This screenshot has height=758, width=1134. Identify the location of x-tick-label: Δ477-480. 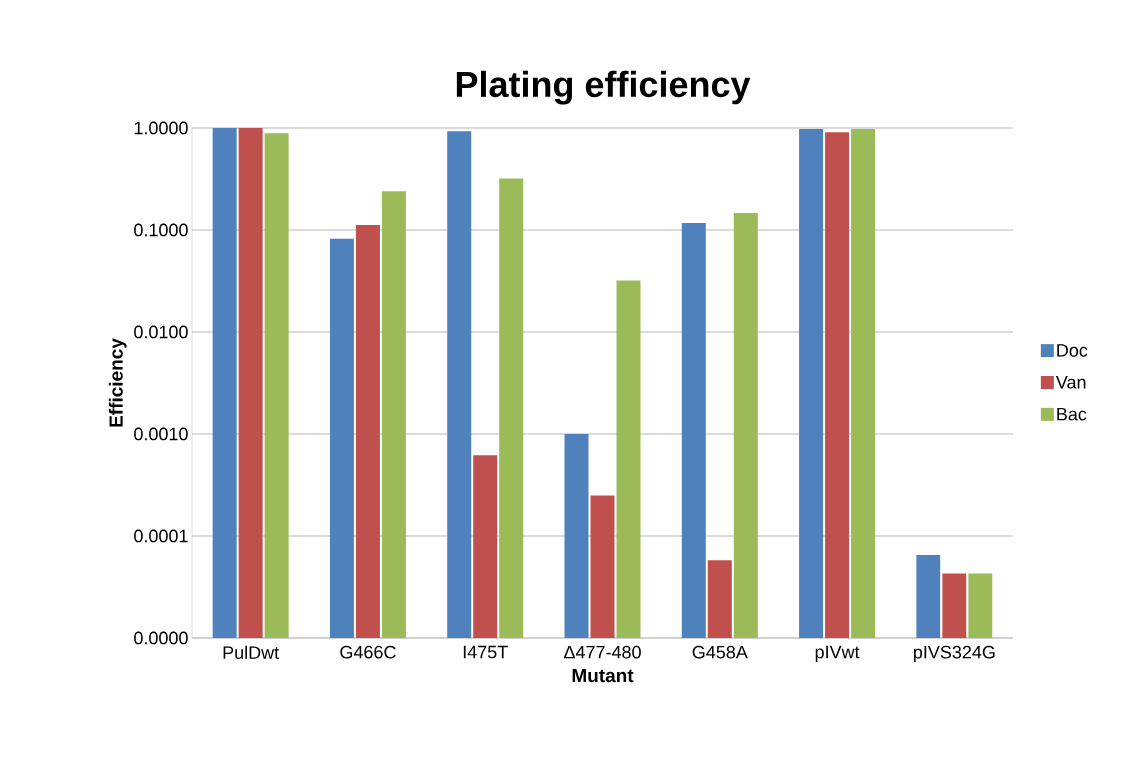
(602, 652).